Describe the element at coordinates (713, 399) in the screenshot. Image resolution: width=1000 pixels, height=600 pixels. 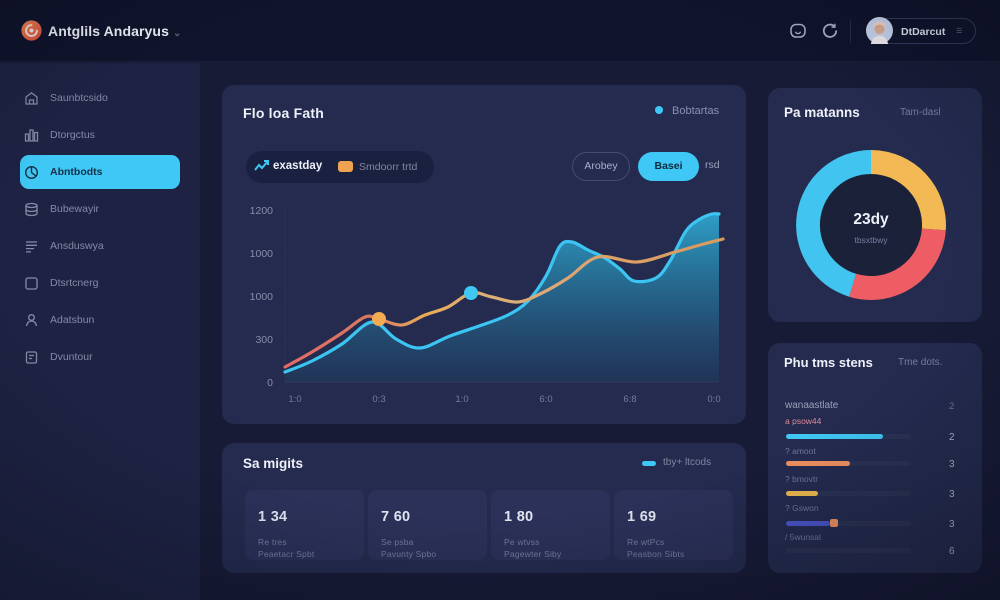
I see `svg-text: 0:0` at that location.